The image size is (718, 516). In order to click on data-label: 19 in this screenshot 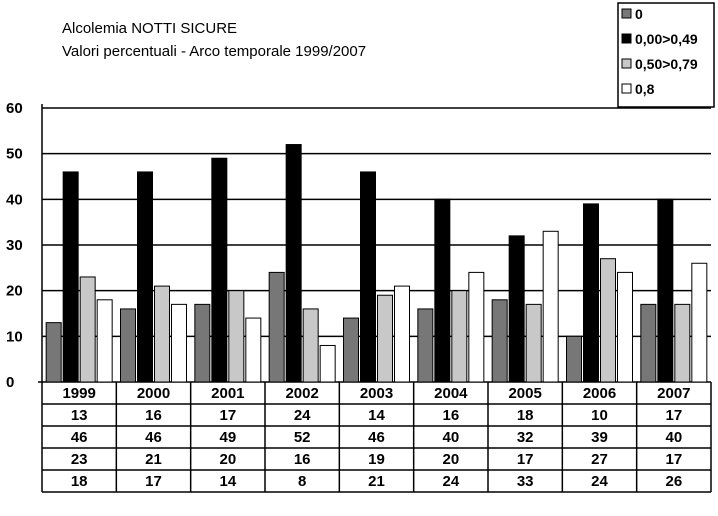, I will do `click(376, 459)`.